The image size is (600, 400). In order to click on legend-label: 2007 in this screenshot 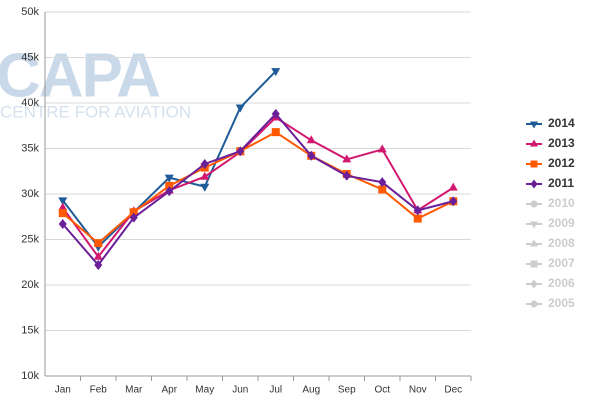, I will do `click(561, 263)`.